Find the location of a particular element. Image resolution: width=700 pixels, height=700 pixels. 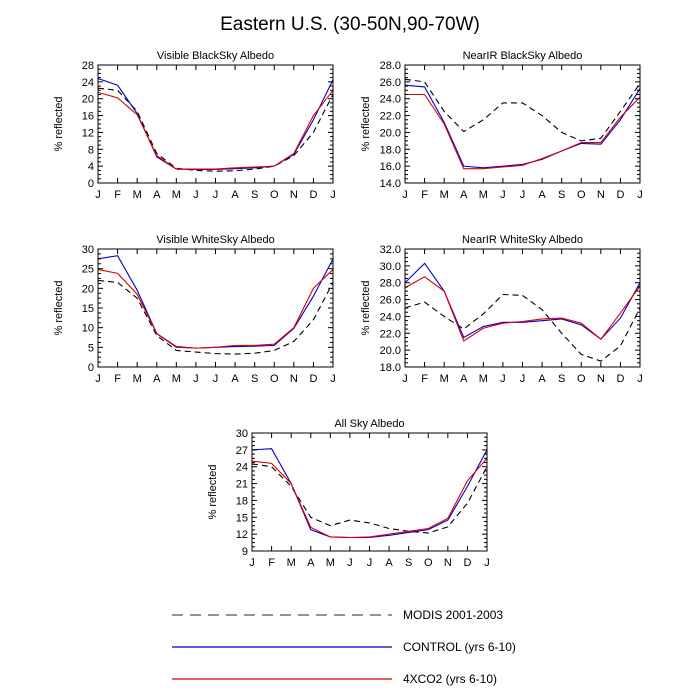

y-tick-label: 5 is located at coordinates (91, 348).